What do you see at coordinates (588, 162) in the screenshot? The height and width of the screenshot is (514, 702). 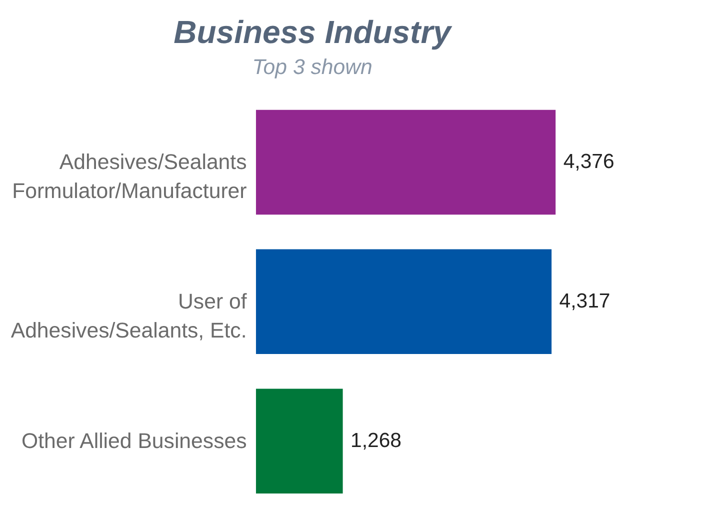 I see `data-label: 4,376` at bounding box center [588, 162].